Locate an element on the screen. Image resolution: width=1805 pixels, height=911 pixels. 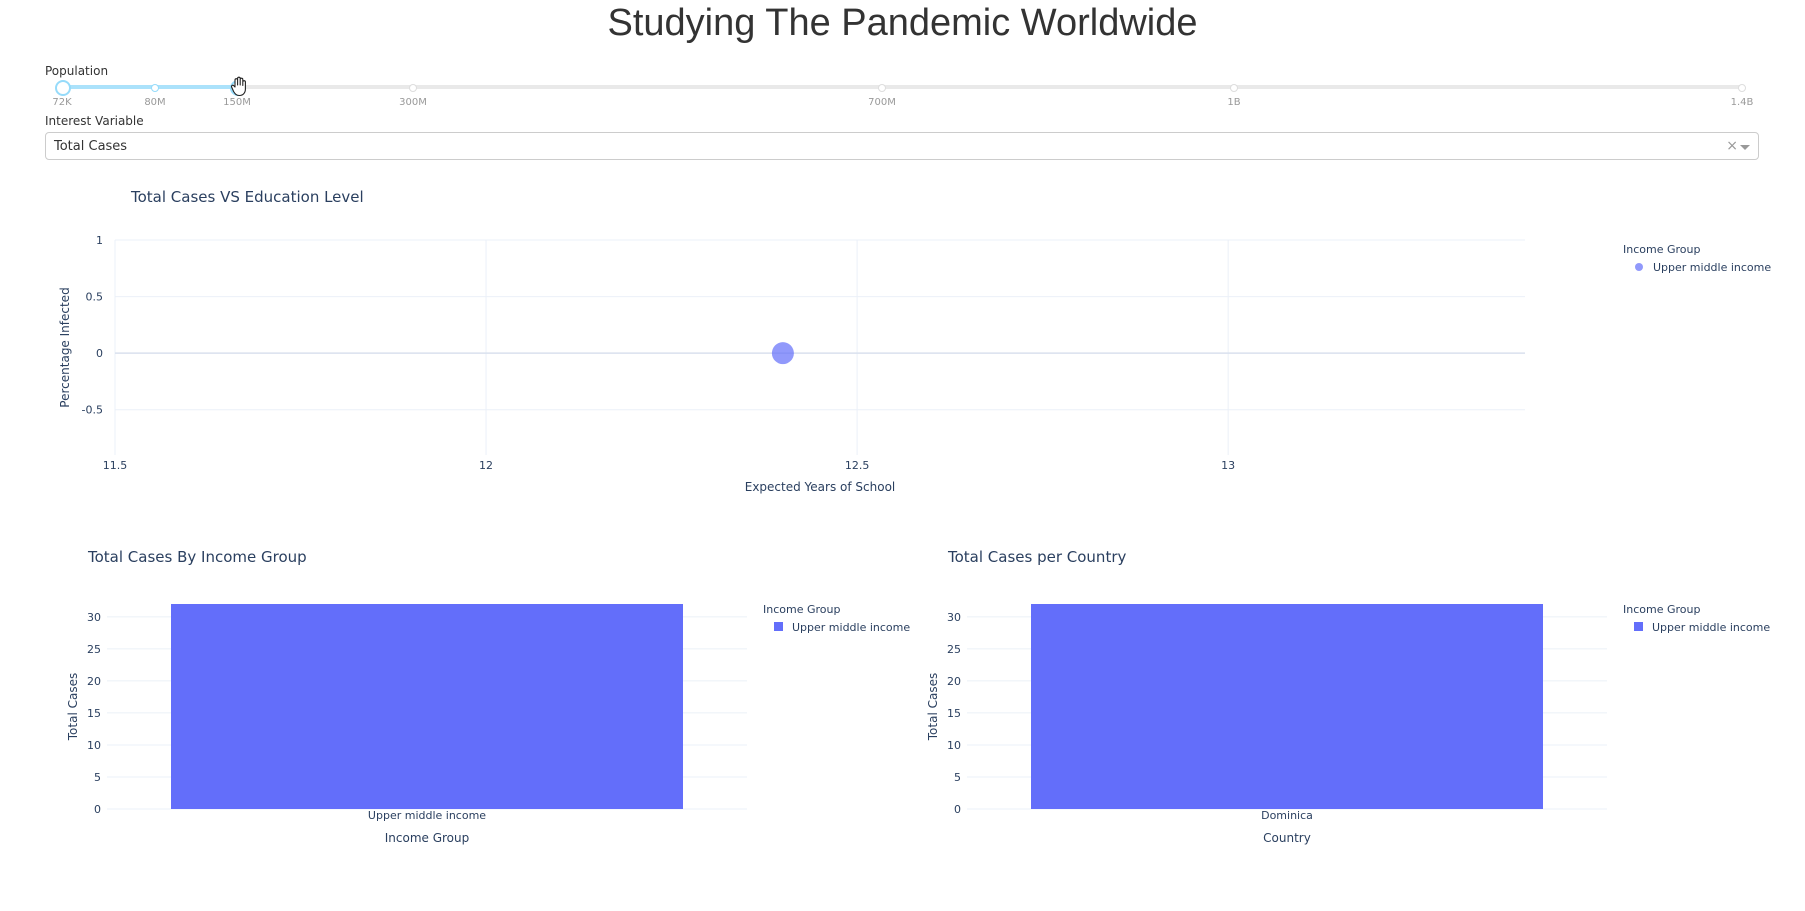
interest-variable-label: Interest Variable is located at coordinates (94, 121).